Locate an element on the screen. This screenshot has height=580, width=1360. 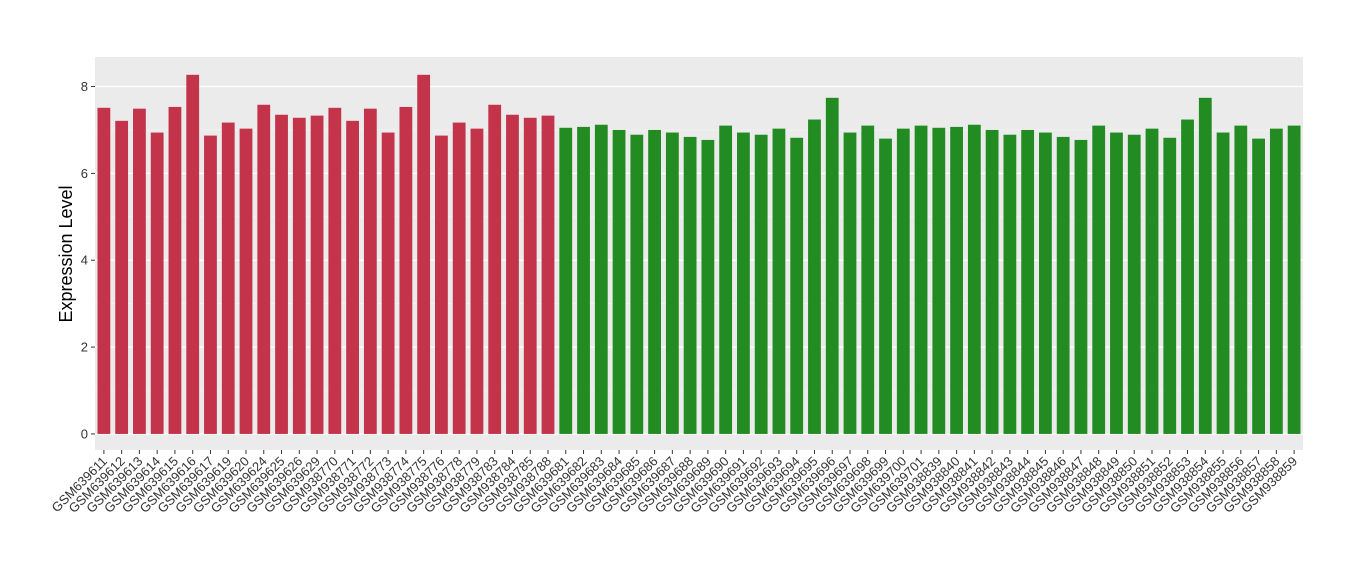
y-tick-label: 2 is located at coordinates (84, 347).